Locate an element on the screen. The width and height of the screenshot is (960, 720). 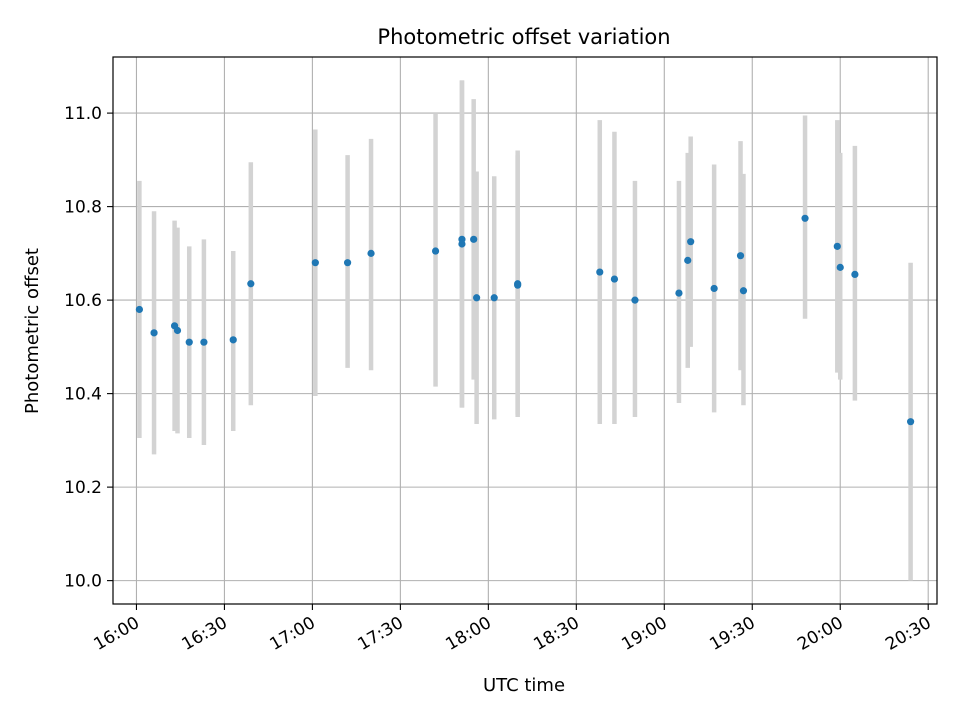
y-axis-title: Photometric offset is located at coordinates (32, 331).